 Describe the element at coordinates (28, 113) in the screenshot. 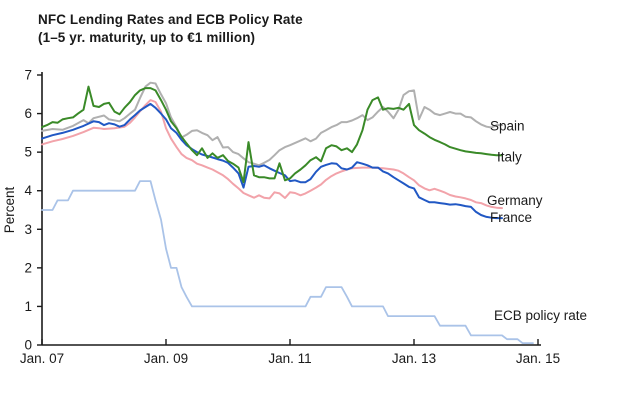

I see `y-tick-label: 6` at that location.